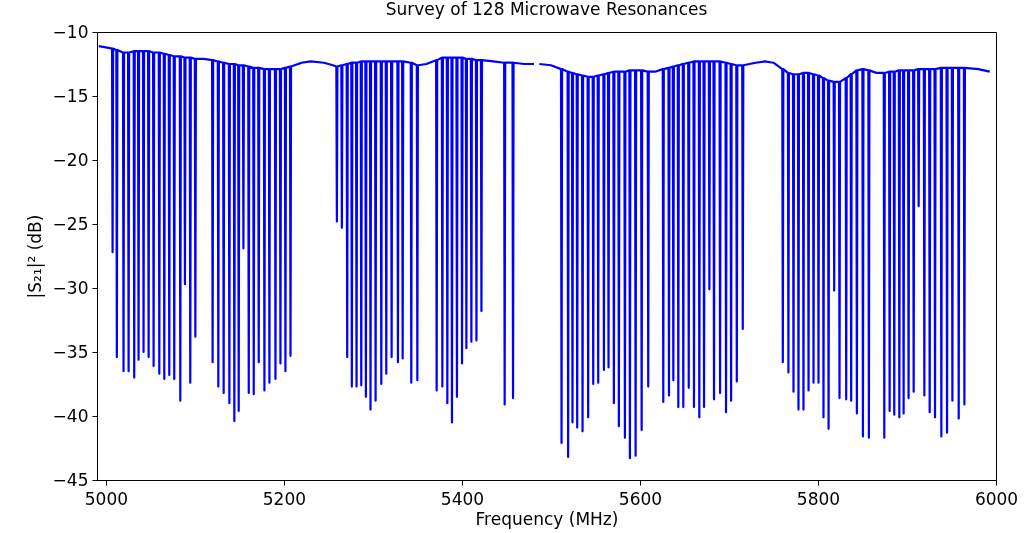 This screenshot has width=1026, height=533. Describe the element at coordinates (70, 415) in the screenshot. I see `y-tick-label: −40` at that location.